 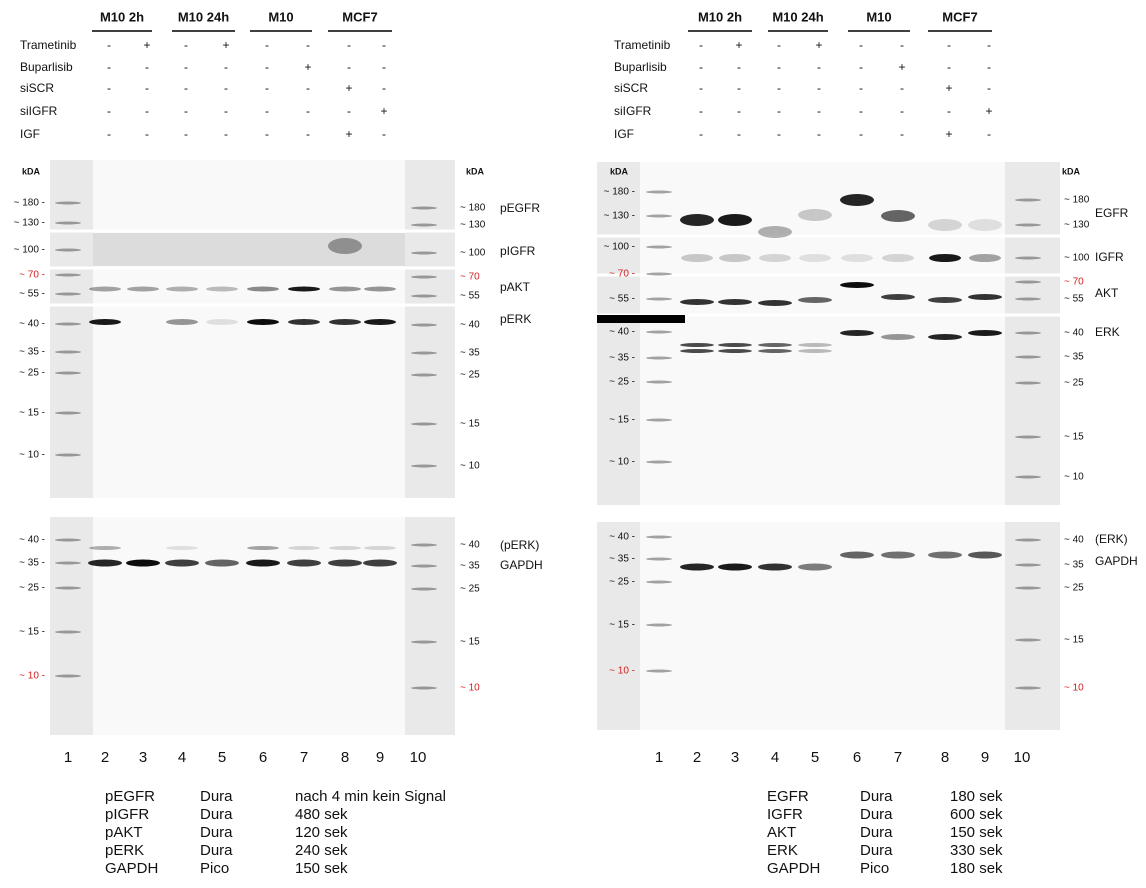 I want to click on marker-label: ~ 35, so click(x=470, y=566).